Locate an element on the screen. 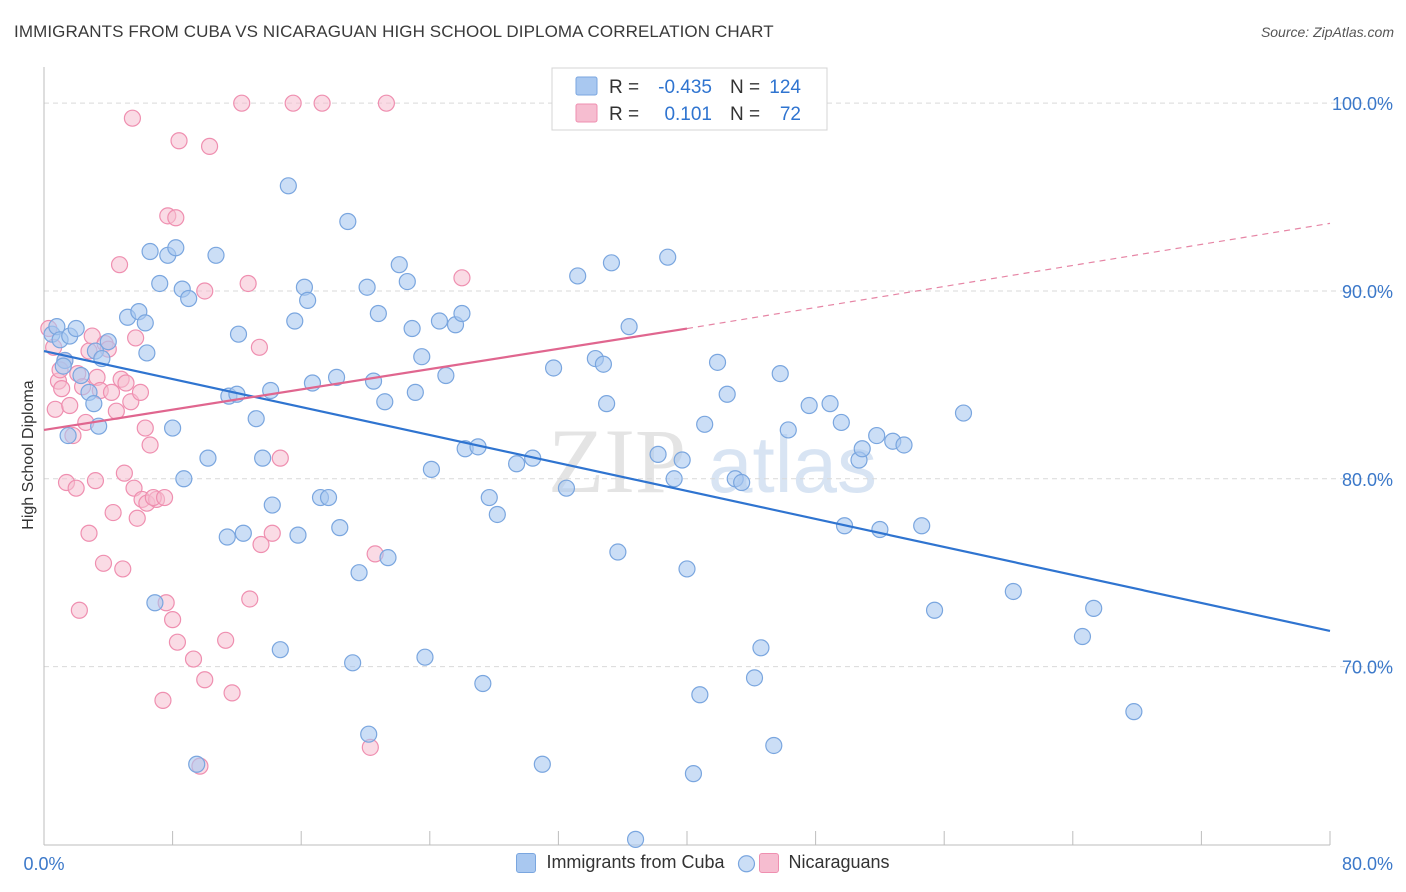  legend-item-nicaraguans: Nicaraguans is located at coordinates (824, 862).